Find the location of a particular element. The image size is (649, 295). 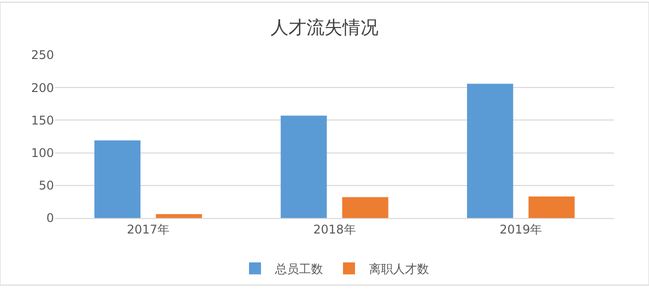

y-tick-label: 100 is located at coordinates (42, 153).